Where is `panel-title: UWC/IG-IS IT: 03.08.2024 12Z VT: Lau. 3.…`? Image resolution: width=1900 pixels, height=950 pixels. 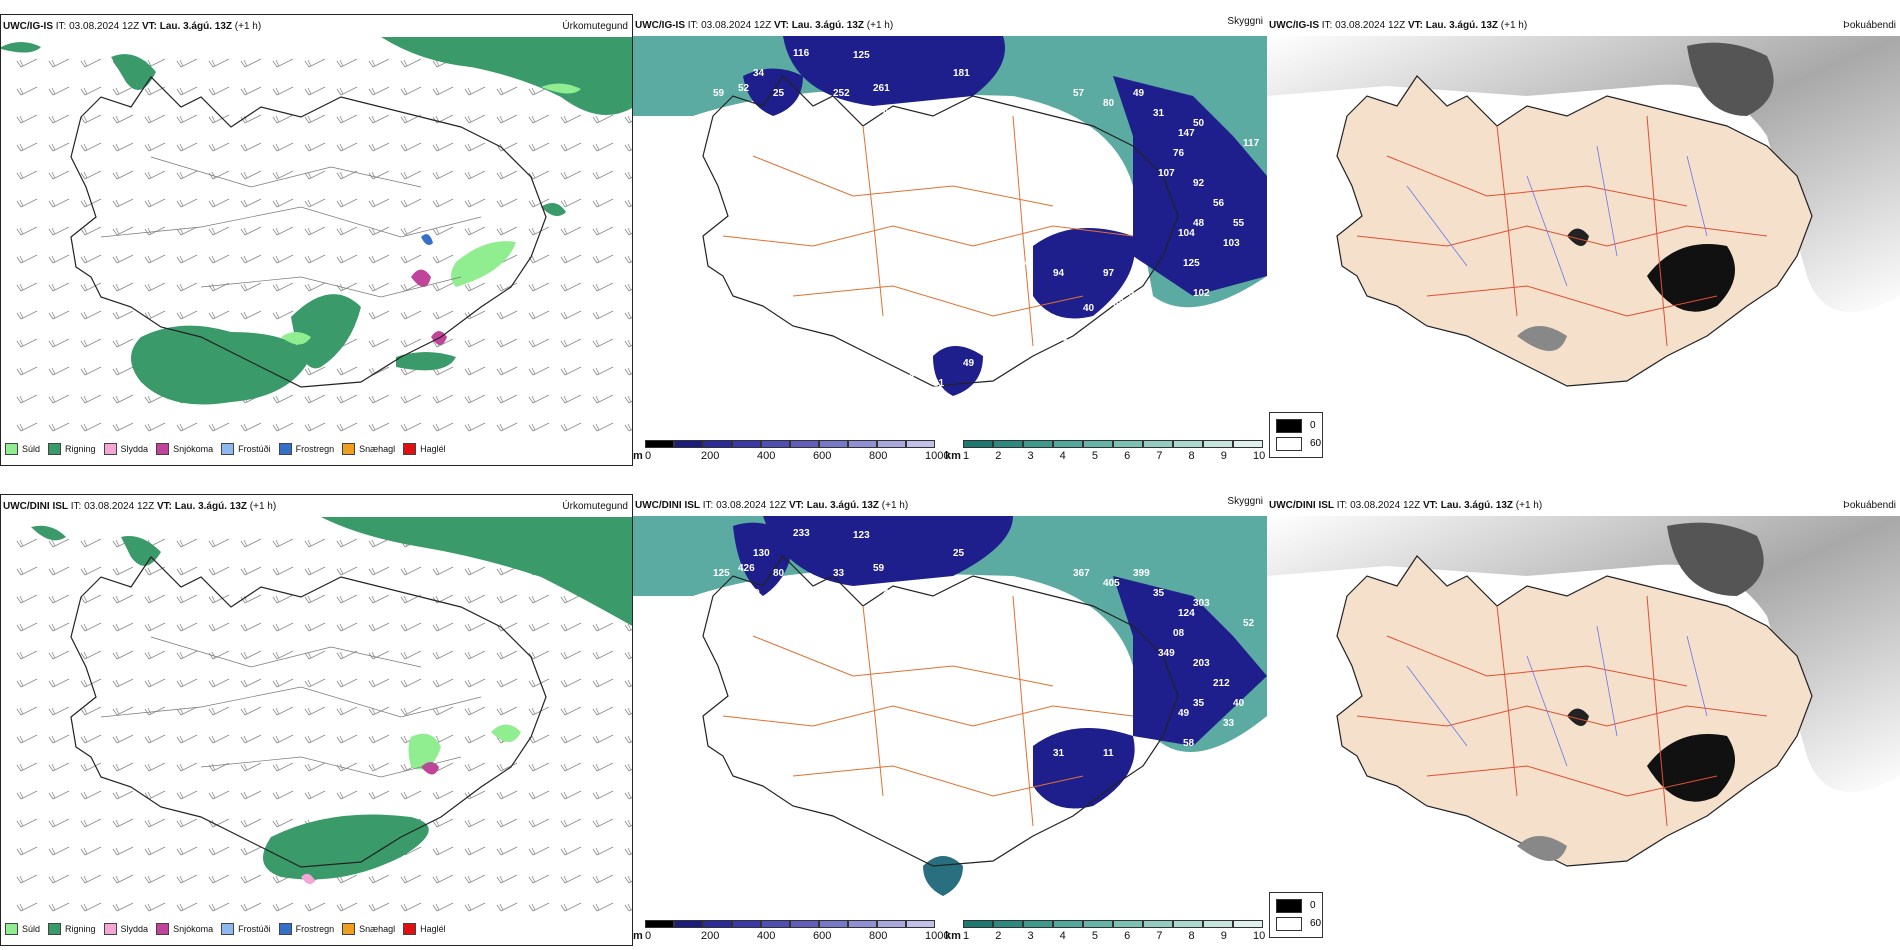
panel-title: UWC/IG-IS IT: 03.08.2024 12Z VT: Lau. 3.… is located at coordinates (1398, 25).